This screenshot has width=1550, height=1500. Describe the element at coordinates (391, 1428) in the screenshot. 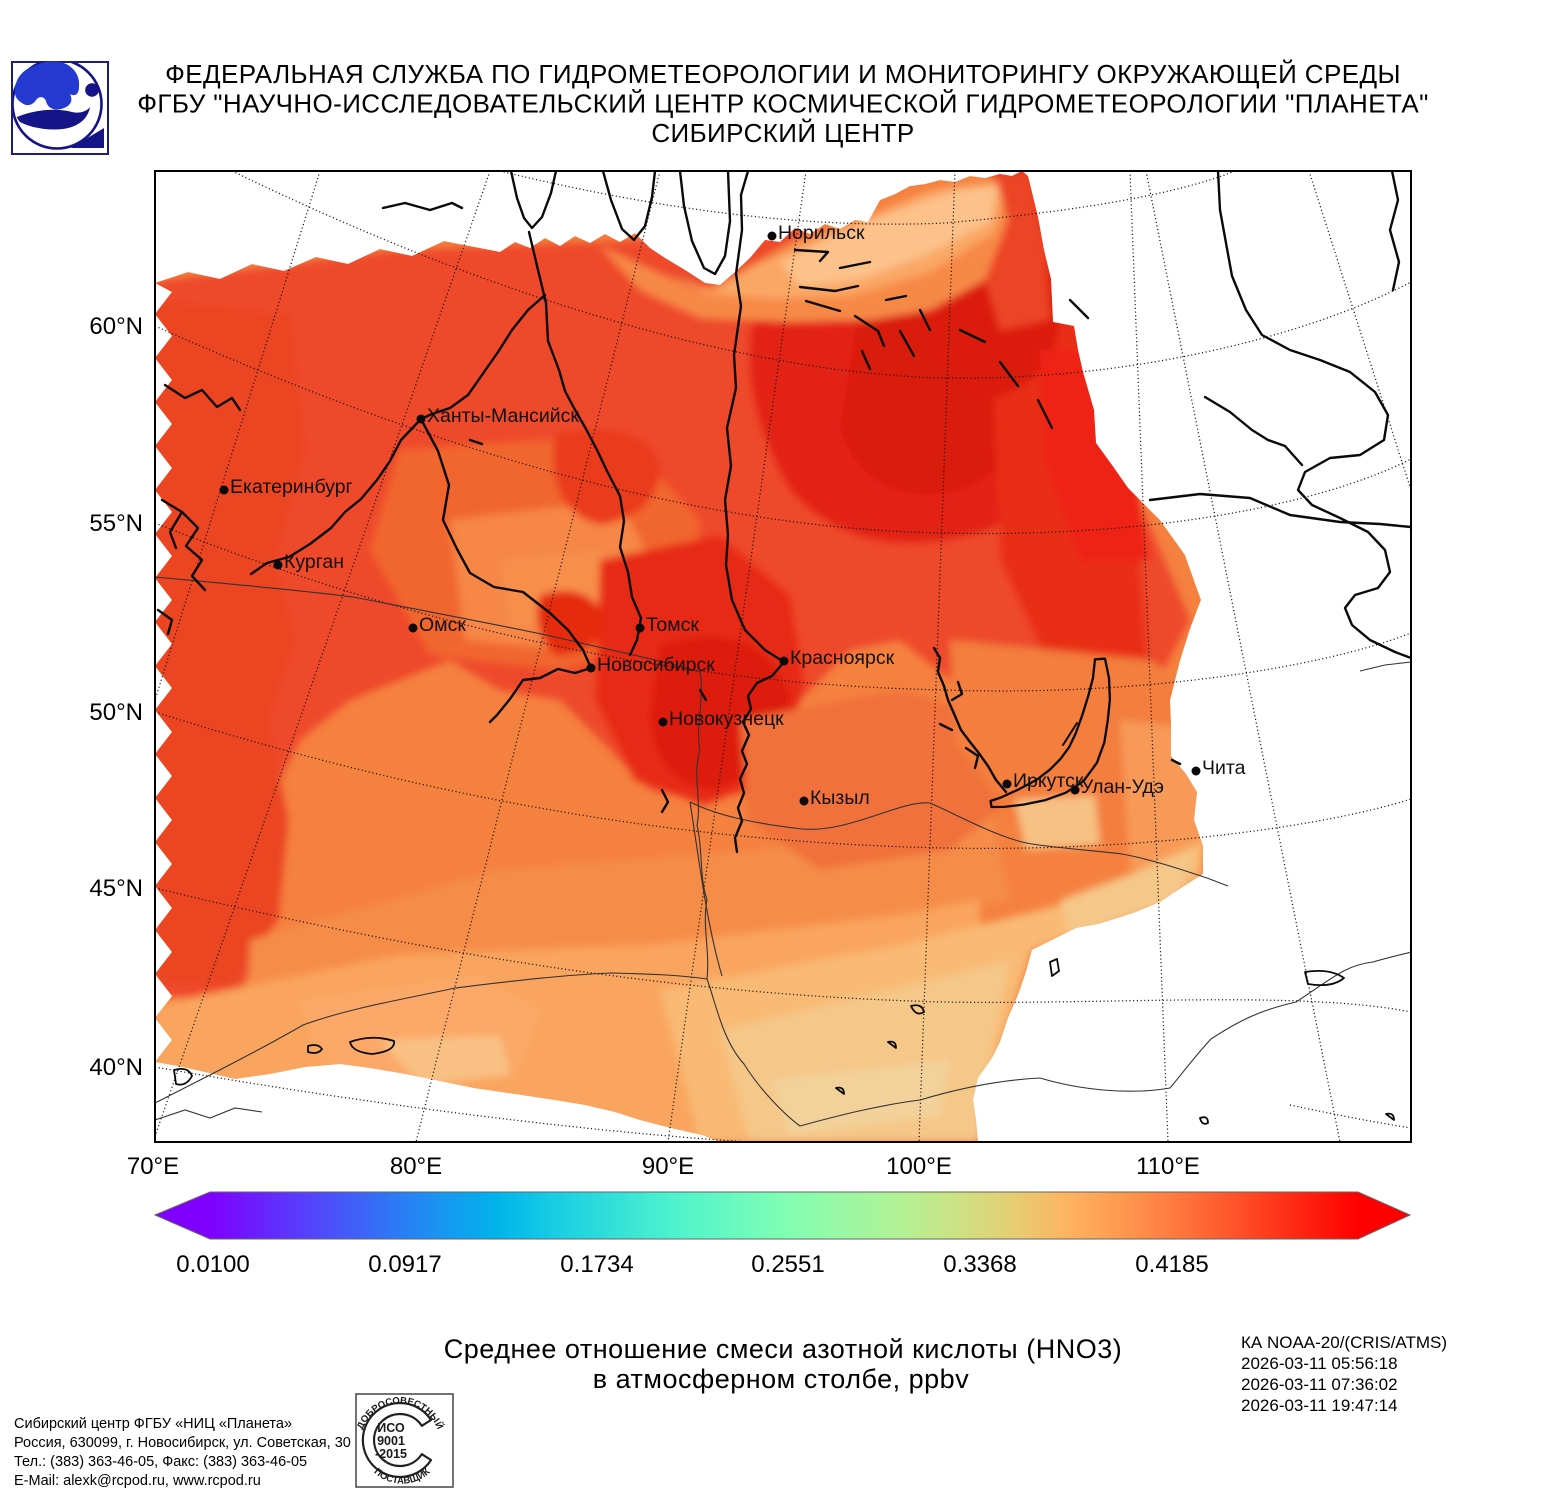

I see `svg-text: ИСО` at that location.